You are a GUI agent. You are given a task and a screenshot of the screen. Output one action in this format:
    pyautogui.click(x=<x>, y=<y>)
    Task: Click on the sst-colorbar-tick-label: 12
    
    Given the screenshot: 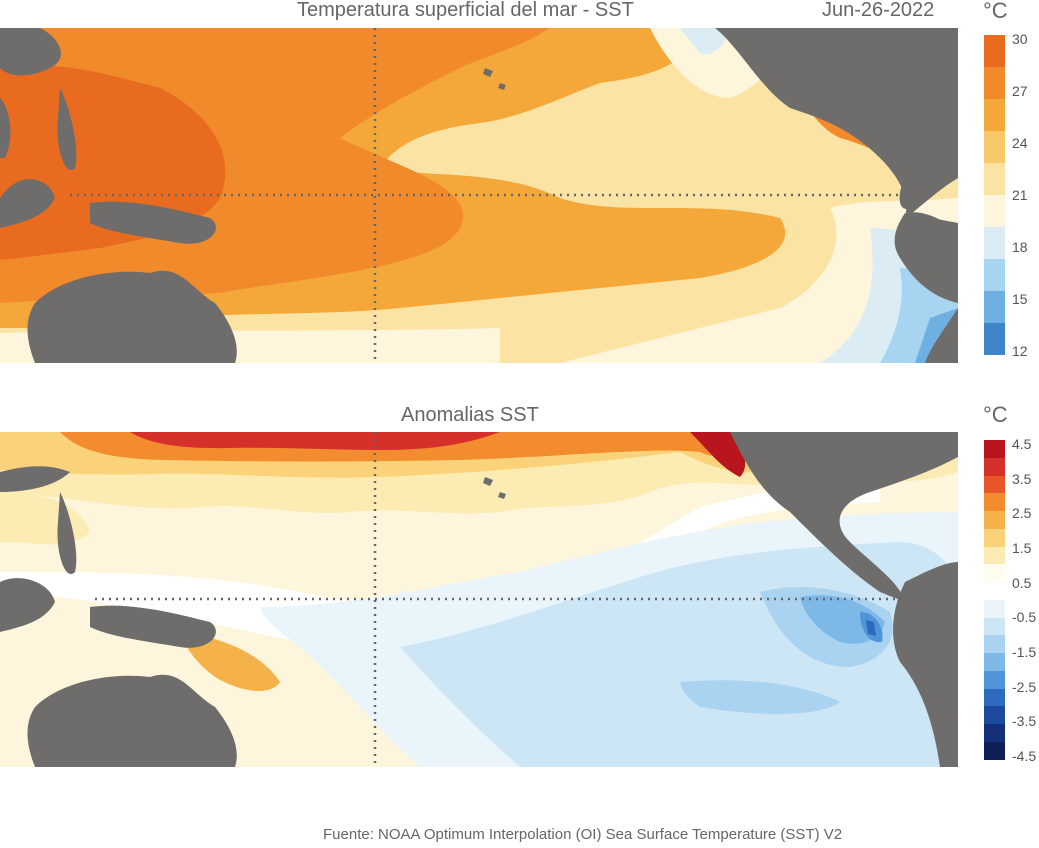 What is the action you would take?
    pyautogui.click(x=1020, y=351)
    